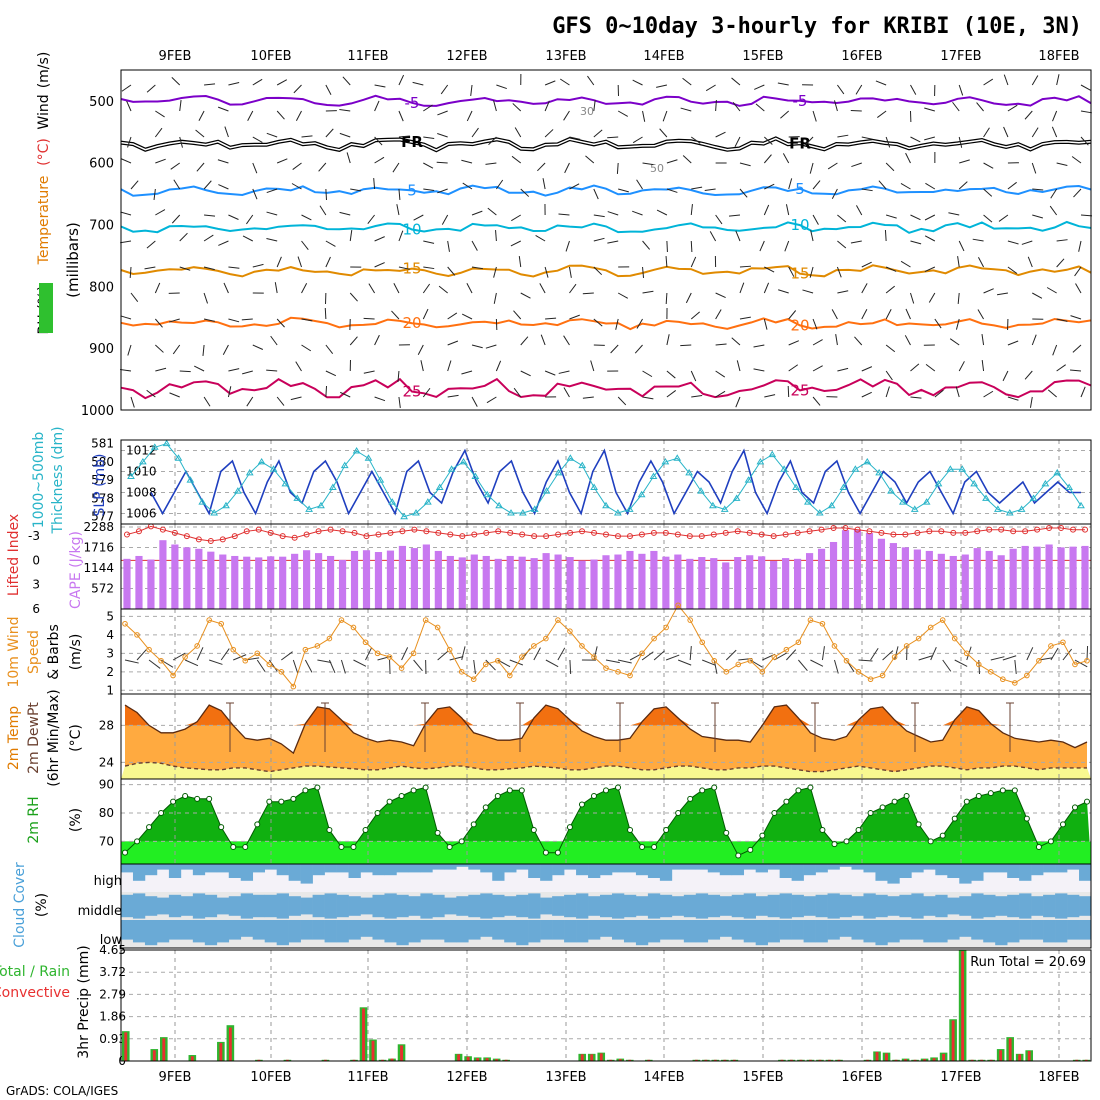 Image resolution: width=1100 pixels, height=1100 pixels. I want to click on cape-bar, so click(618, 581).